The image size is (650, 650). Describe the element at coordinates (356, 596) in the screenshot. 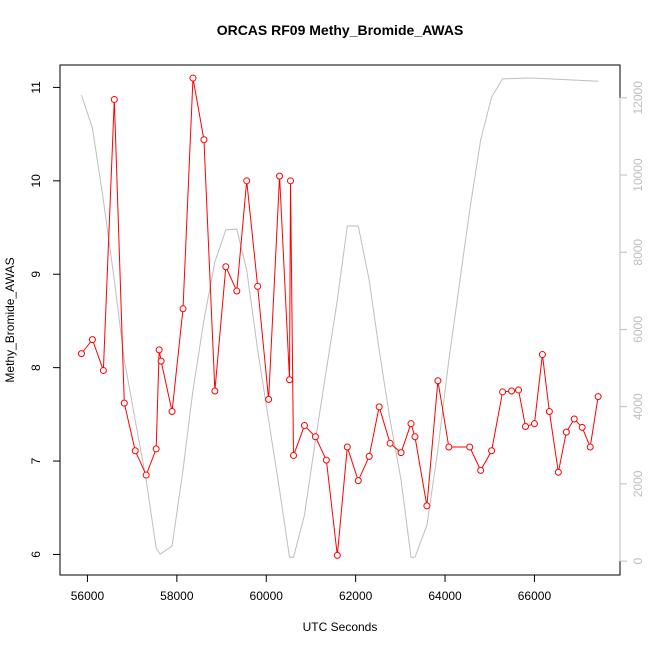

I see `x-tick-label: 62000` at that location.